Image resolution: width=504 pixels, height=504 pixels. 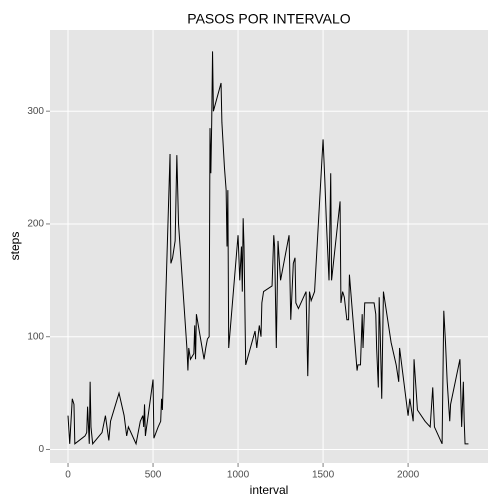 What do you see at coordinates (35, 336) in the screenshot?
I see `y-tick-label: 100` at bounding box center [35, 336].